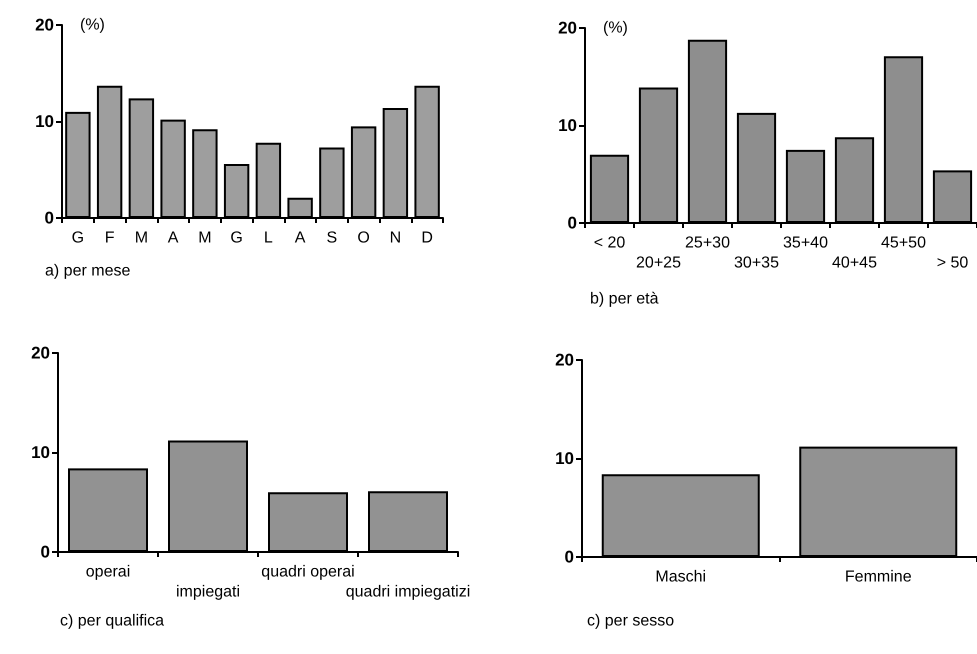 The image size is (977, 654). Describe the element at coordinates (363, 238) in the screenshot. I see `x-tick-label: O` at that location.